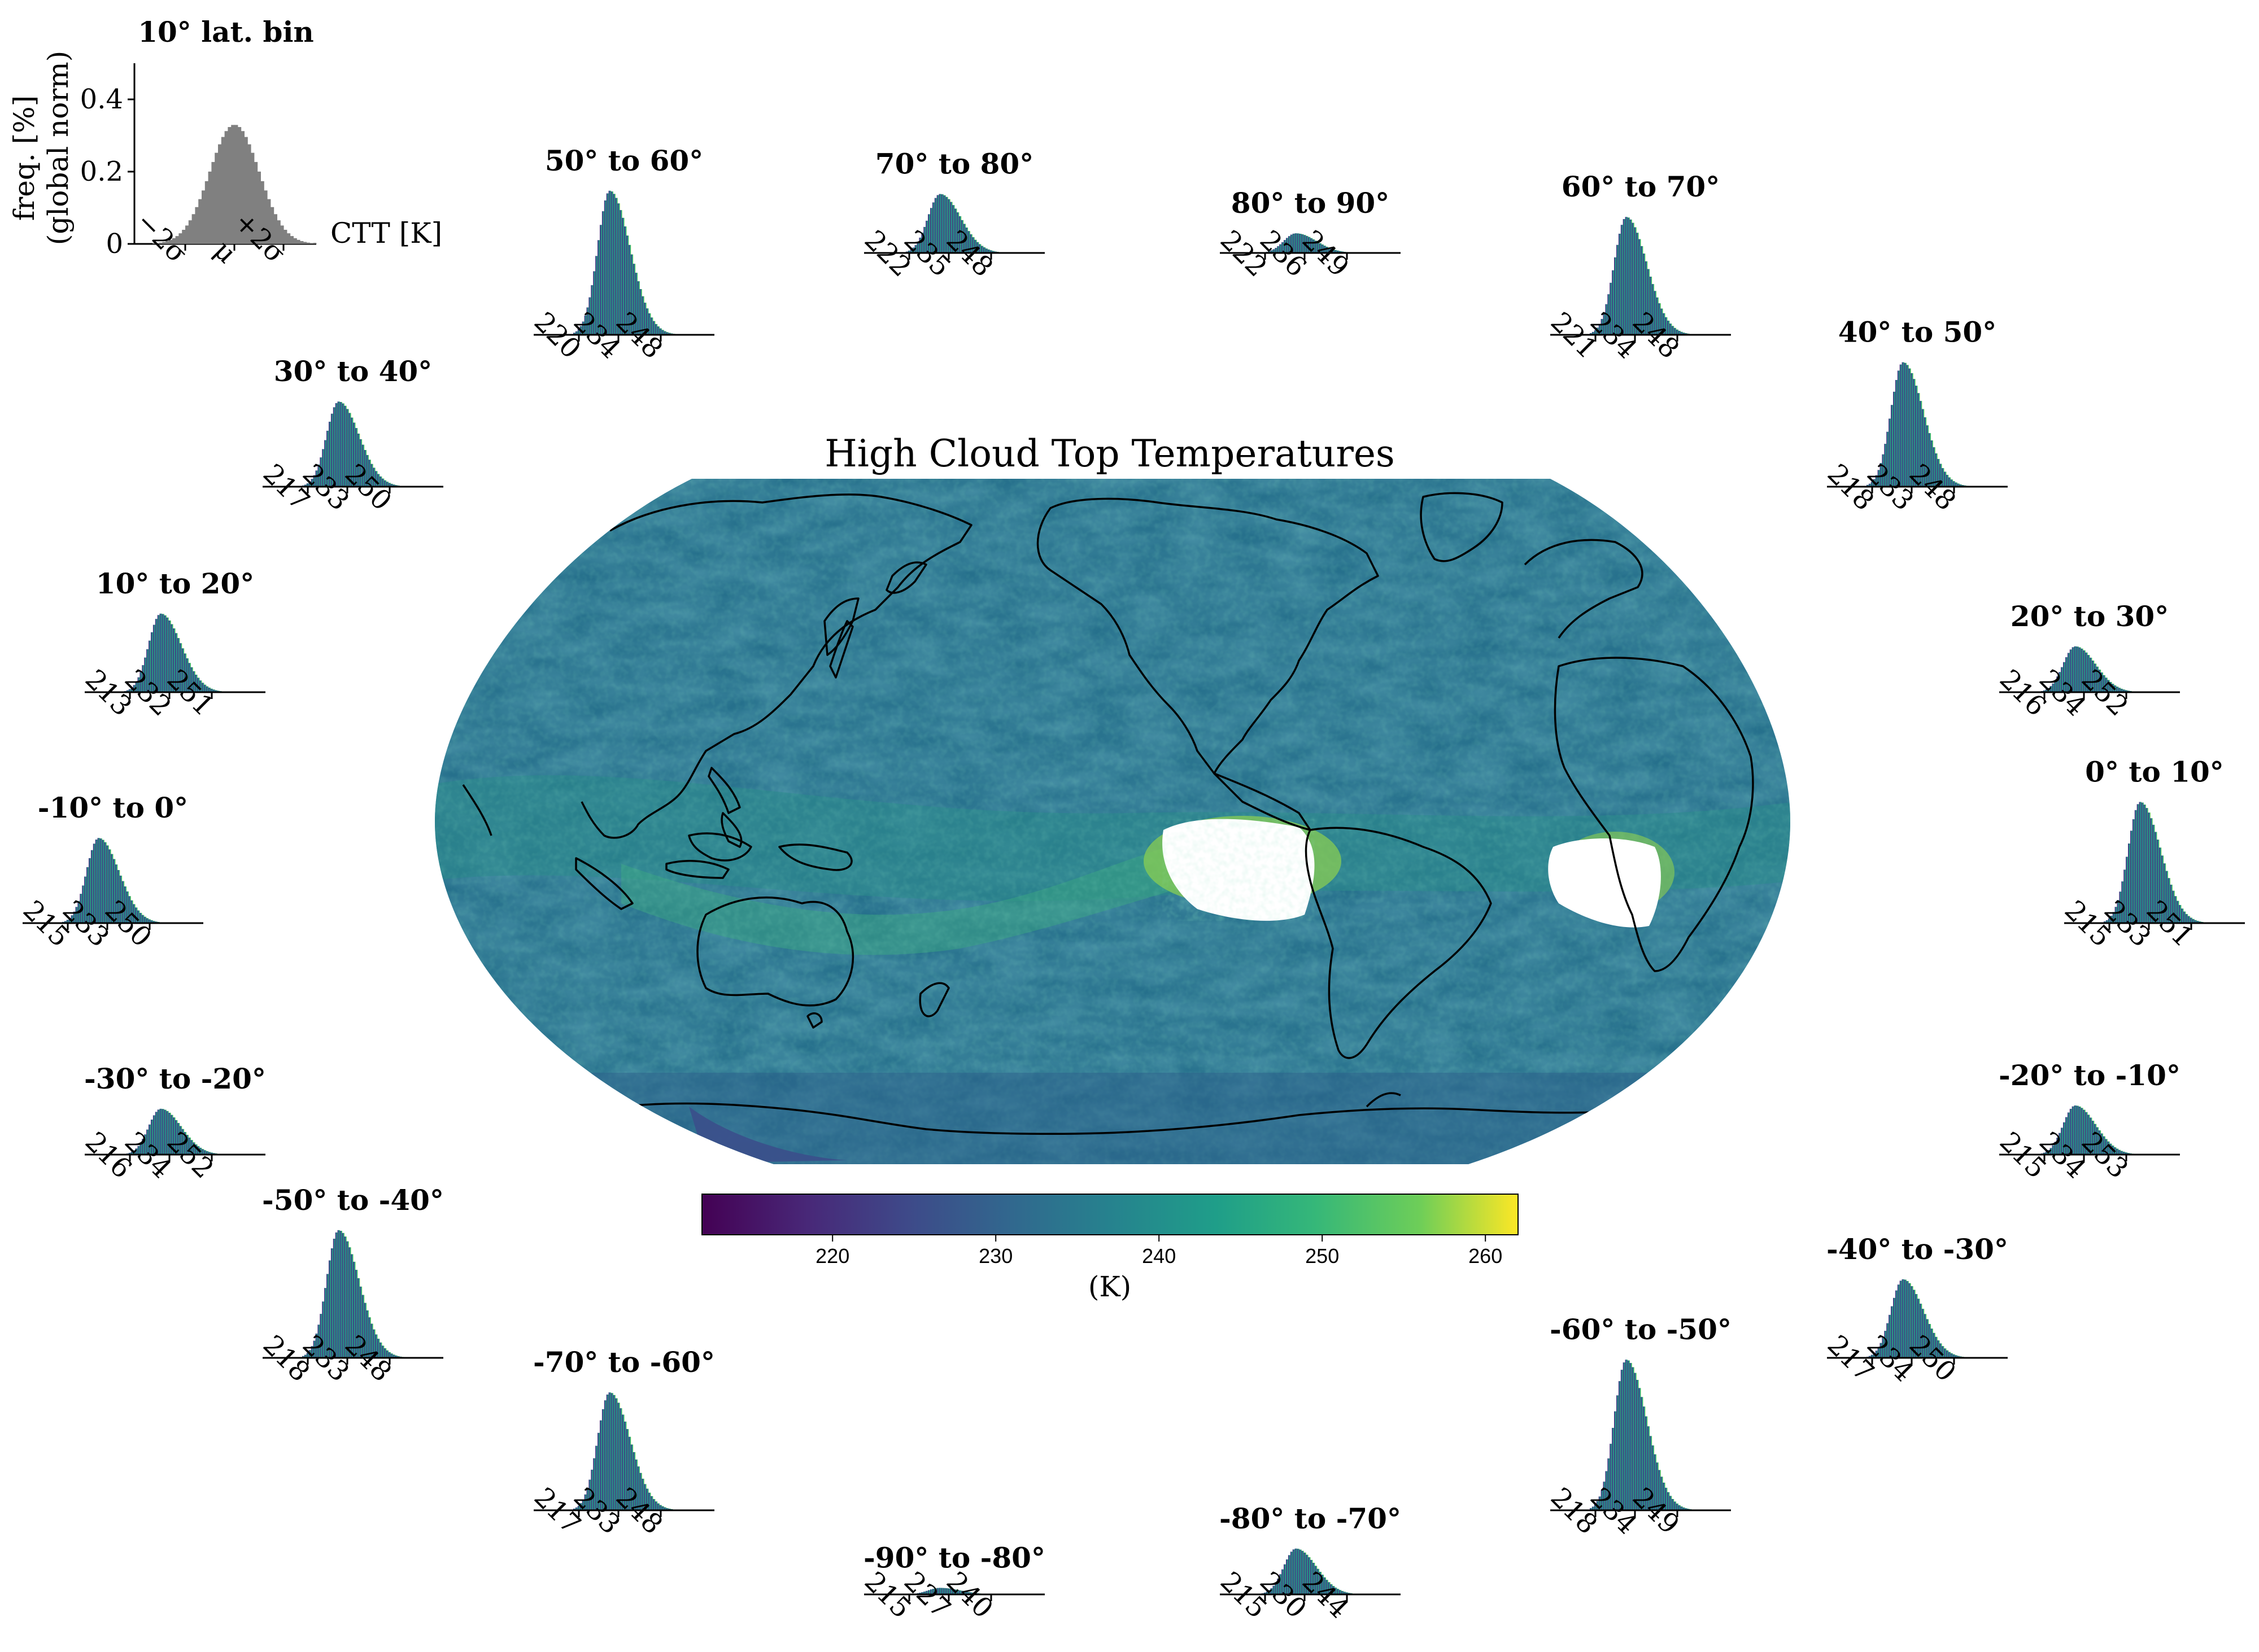  Describe the element at coordinates (1325, 253) in the screenshot. I see `bin-tick-label: 249` at that location.